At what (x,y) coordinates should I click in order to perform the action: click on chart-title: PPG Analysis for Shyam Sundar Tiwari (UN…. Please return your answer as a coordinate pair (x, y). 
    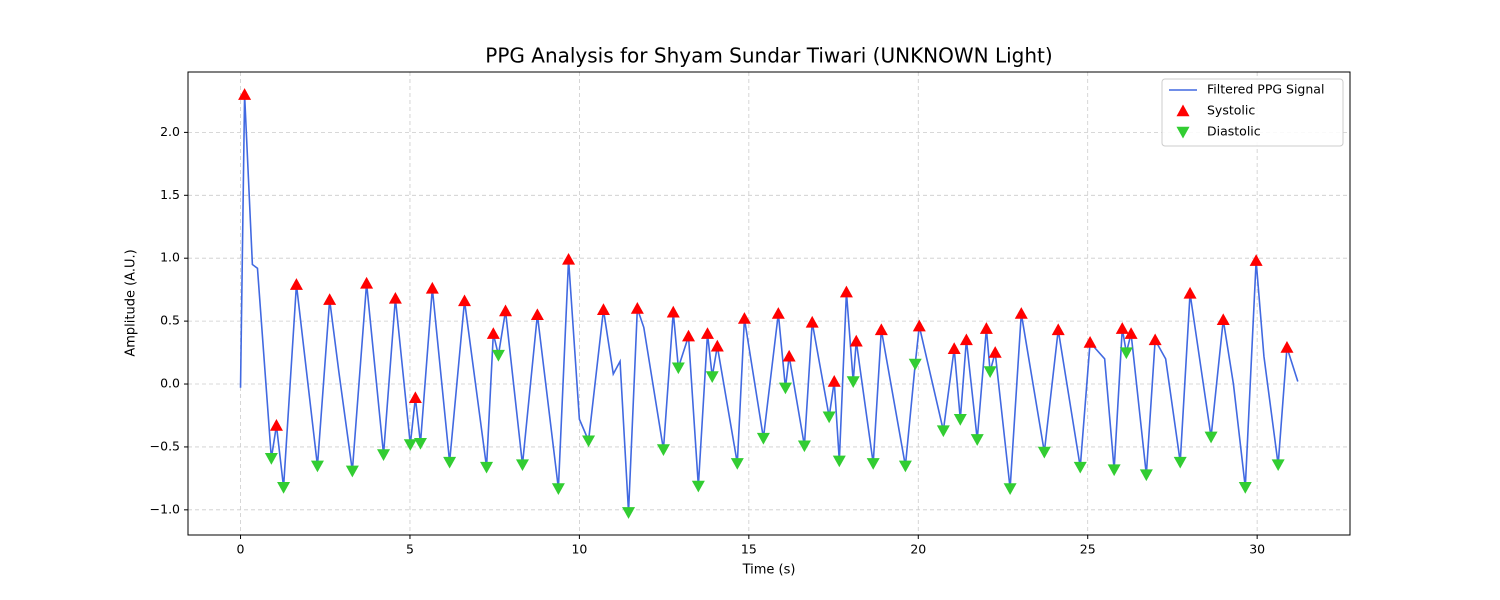
    Looking at the image, I should click on (768, 56).